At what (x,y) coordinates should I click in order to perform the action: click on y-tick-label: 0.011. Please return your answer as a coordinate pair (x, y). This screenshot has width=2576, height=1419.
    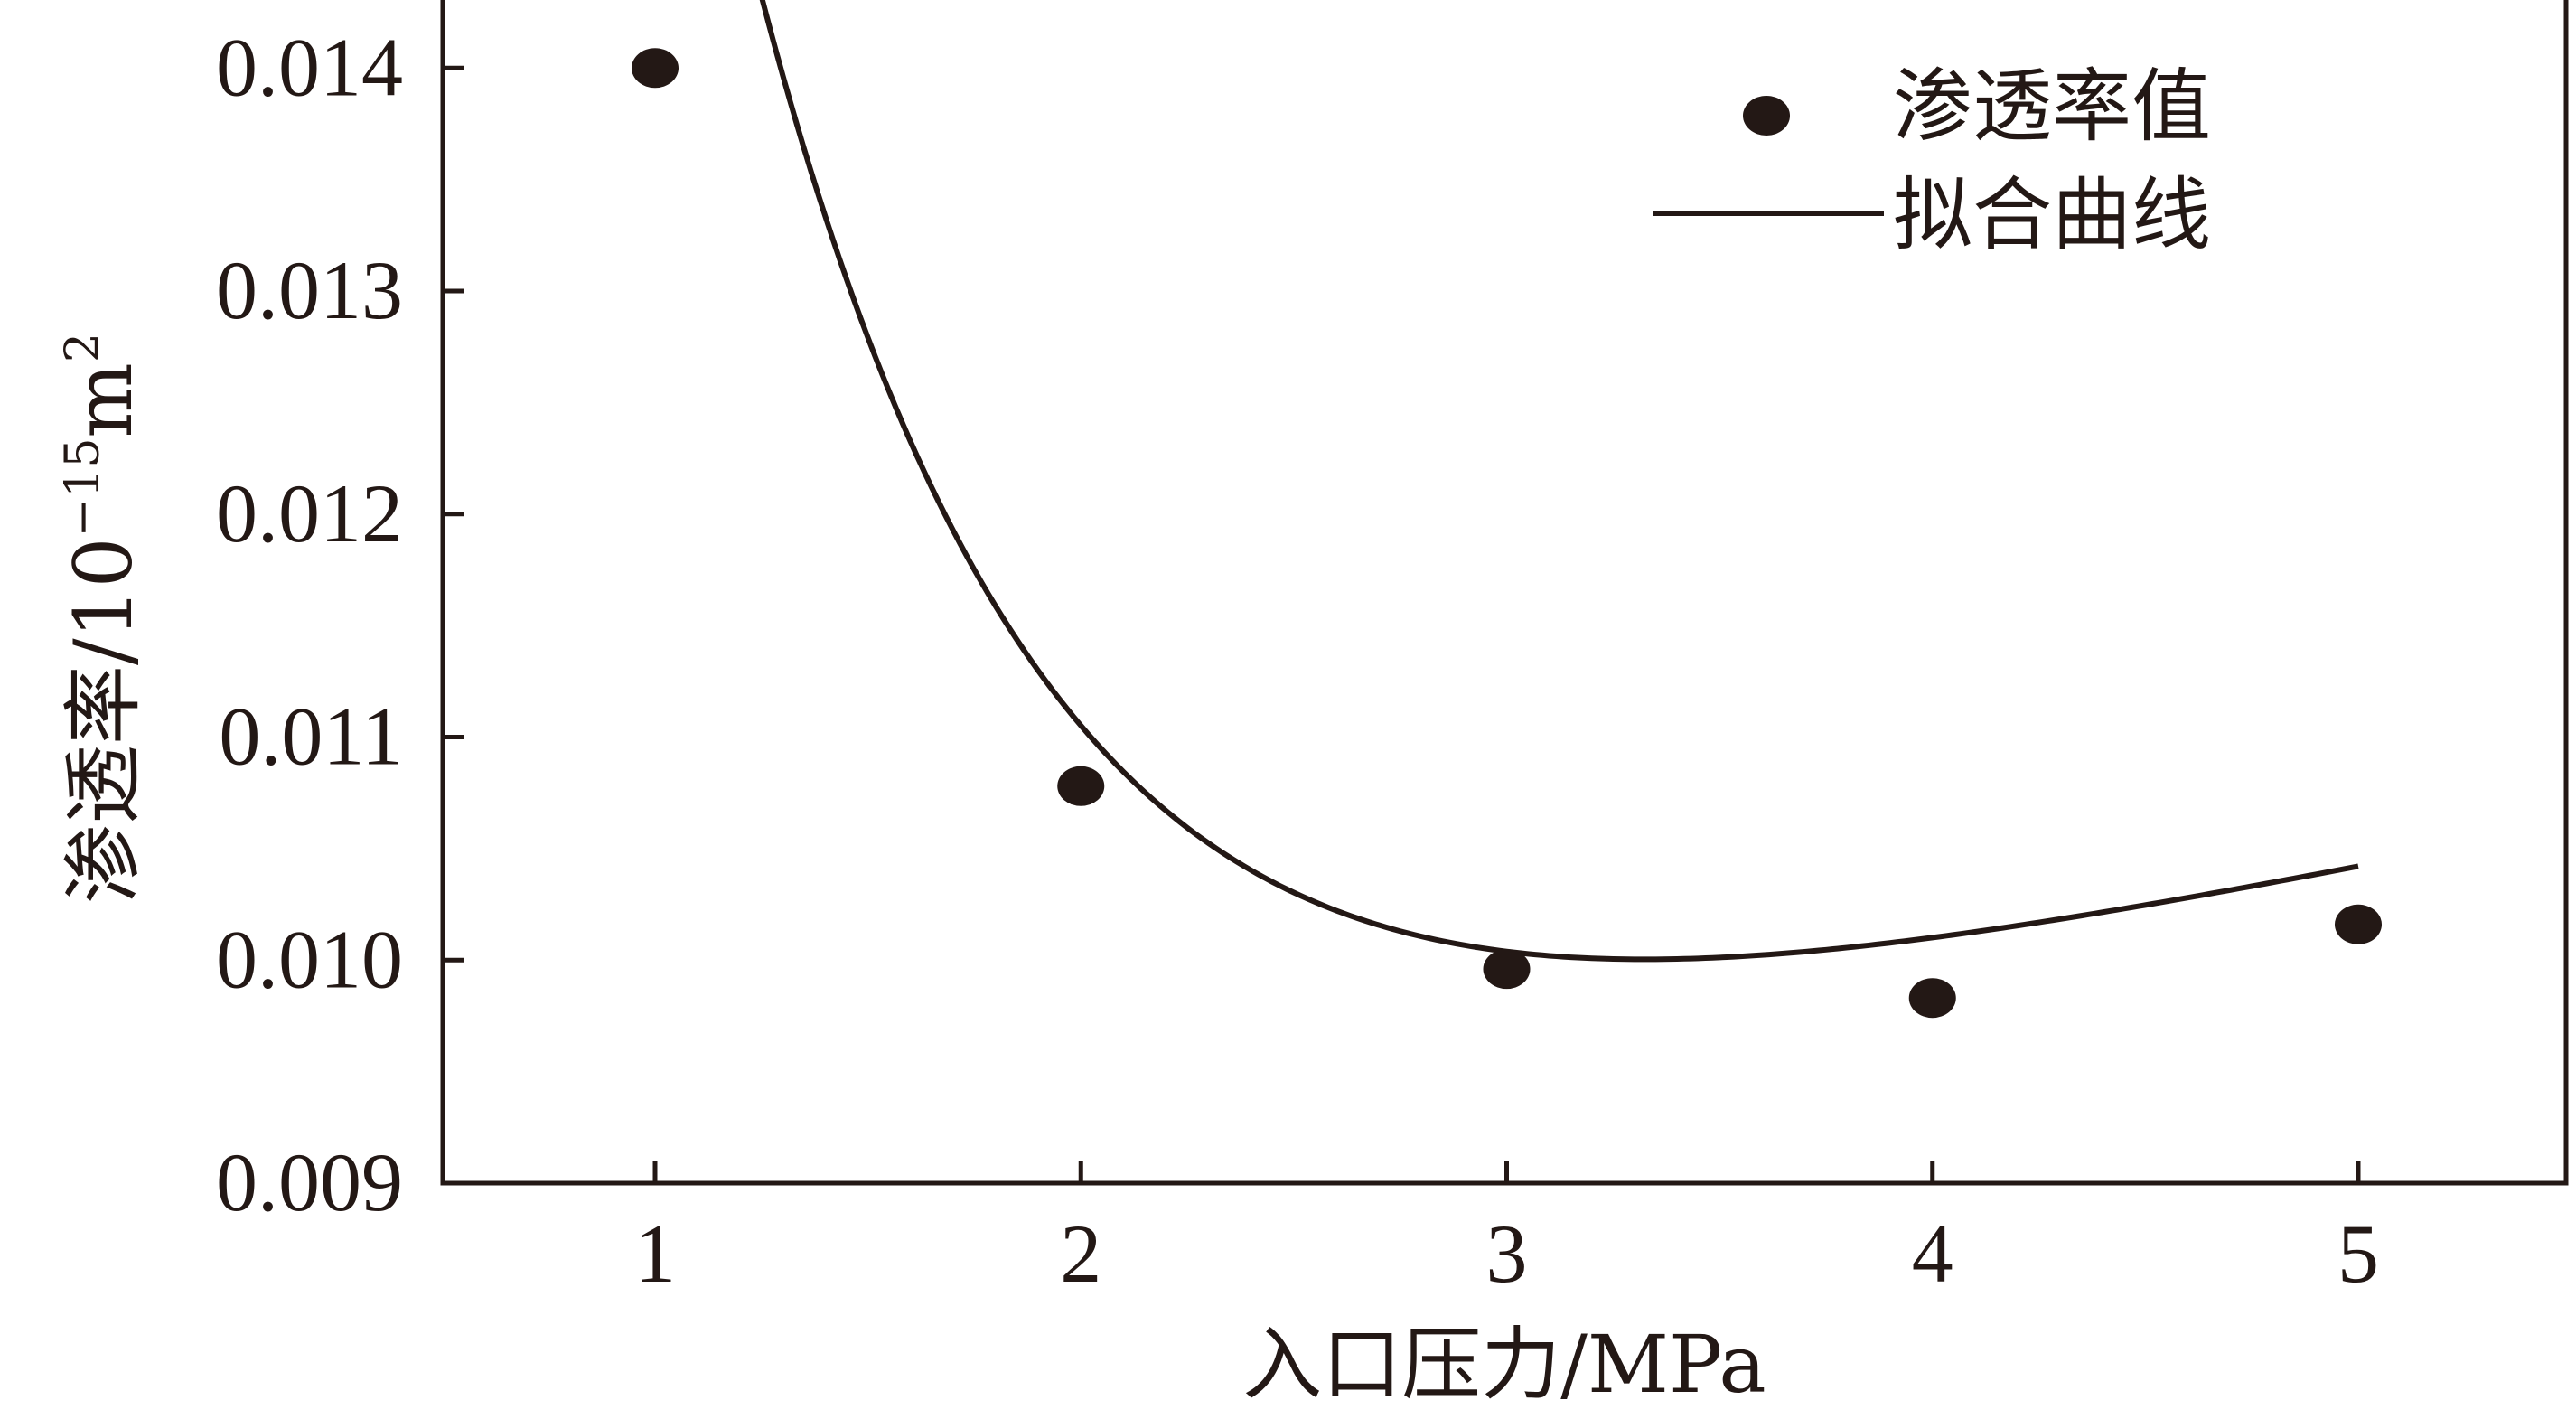
    Looking at the image, I should click on (311, 737).